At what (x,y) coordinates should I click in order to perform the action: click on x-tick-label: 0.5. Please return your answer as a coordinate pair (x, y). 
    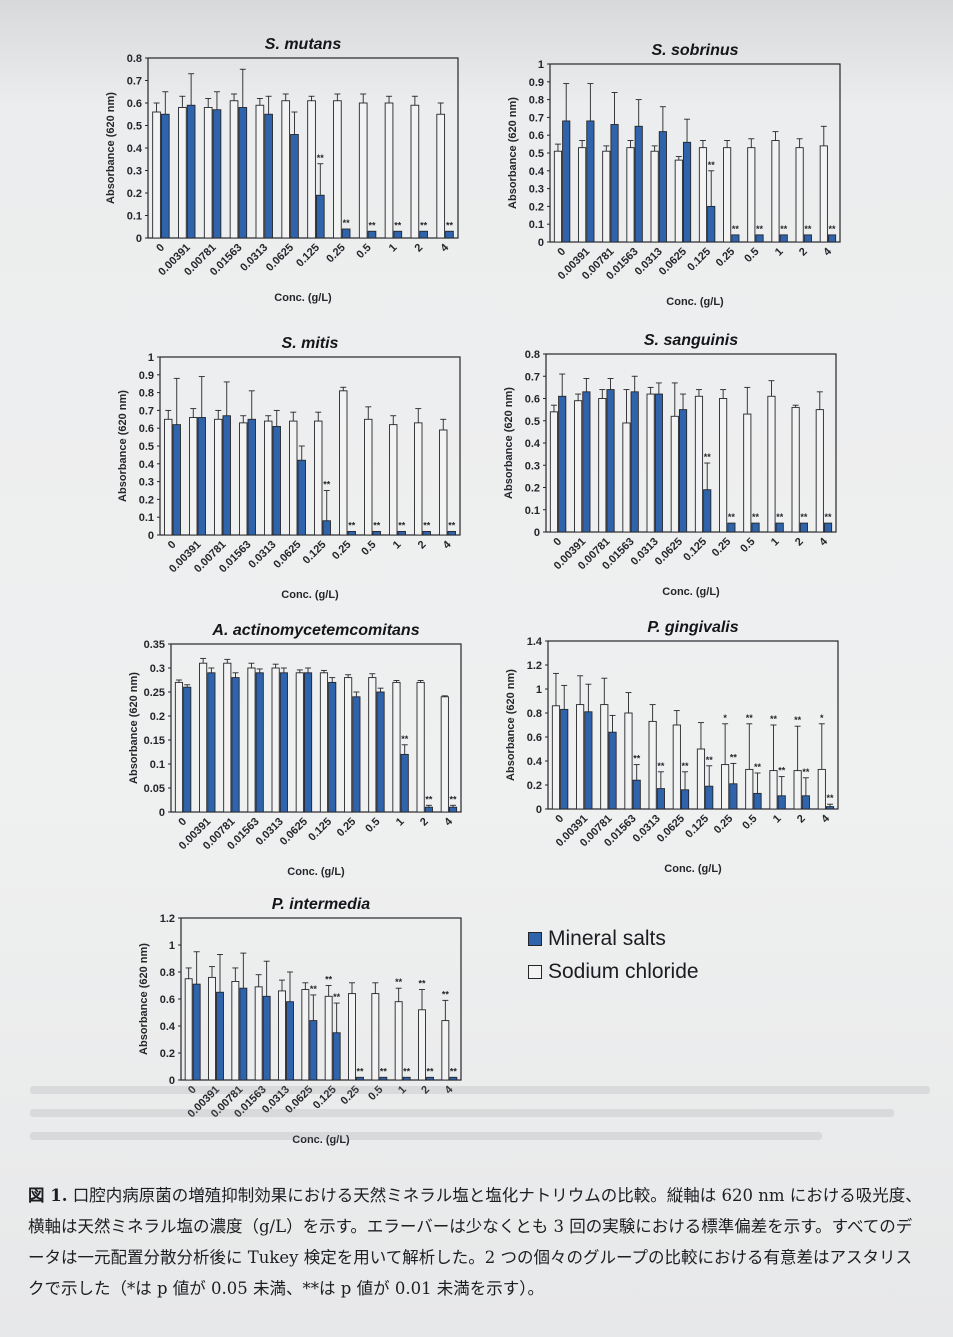
    Looking at the image, I should click on (747, 545).